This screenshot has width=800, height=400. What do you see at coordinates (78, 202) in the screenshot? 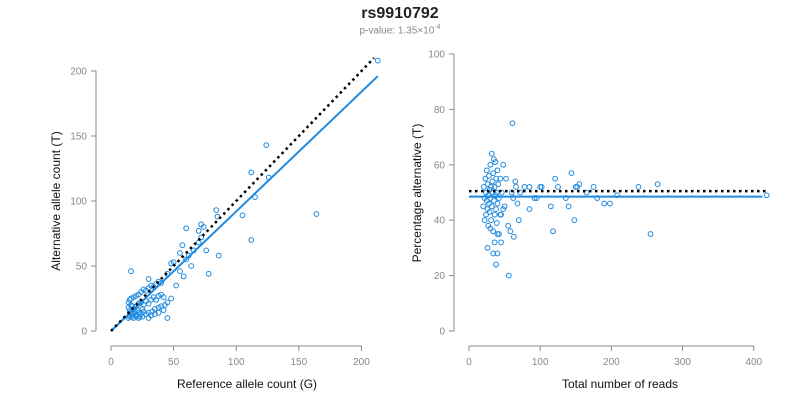
I see `y-tick-label: 100` at bounding box center [78, 202].